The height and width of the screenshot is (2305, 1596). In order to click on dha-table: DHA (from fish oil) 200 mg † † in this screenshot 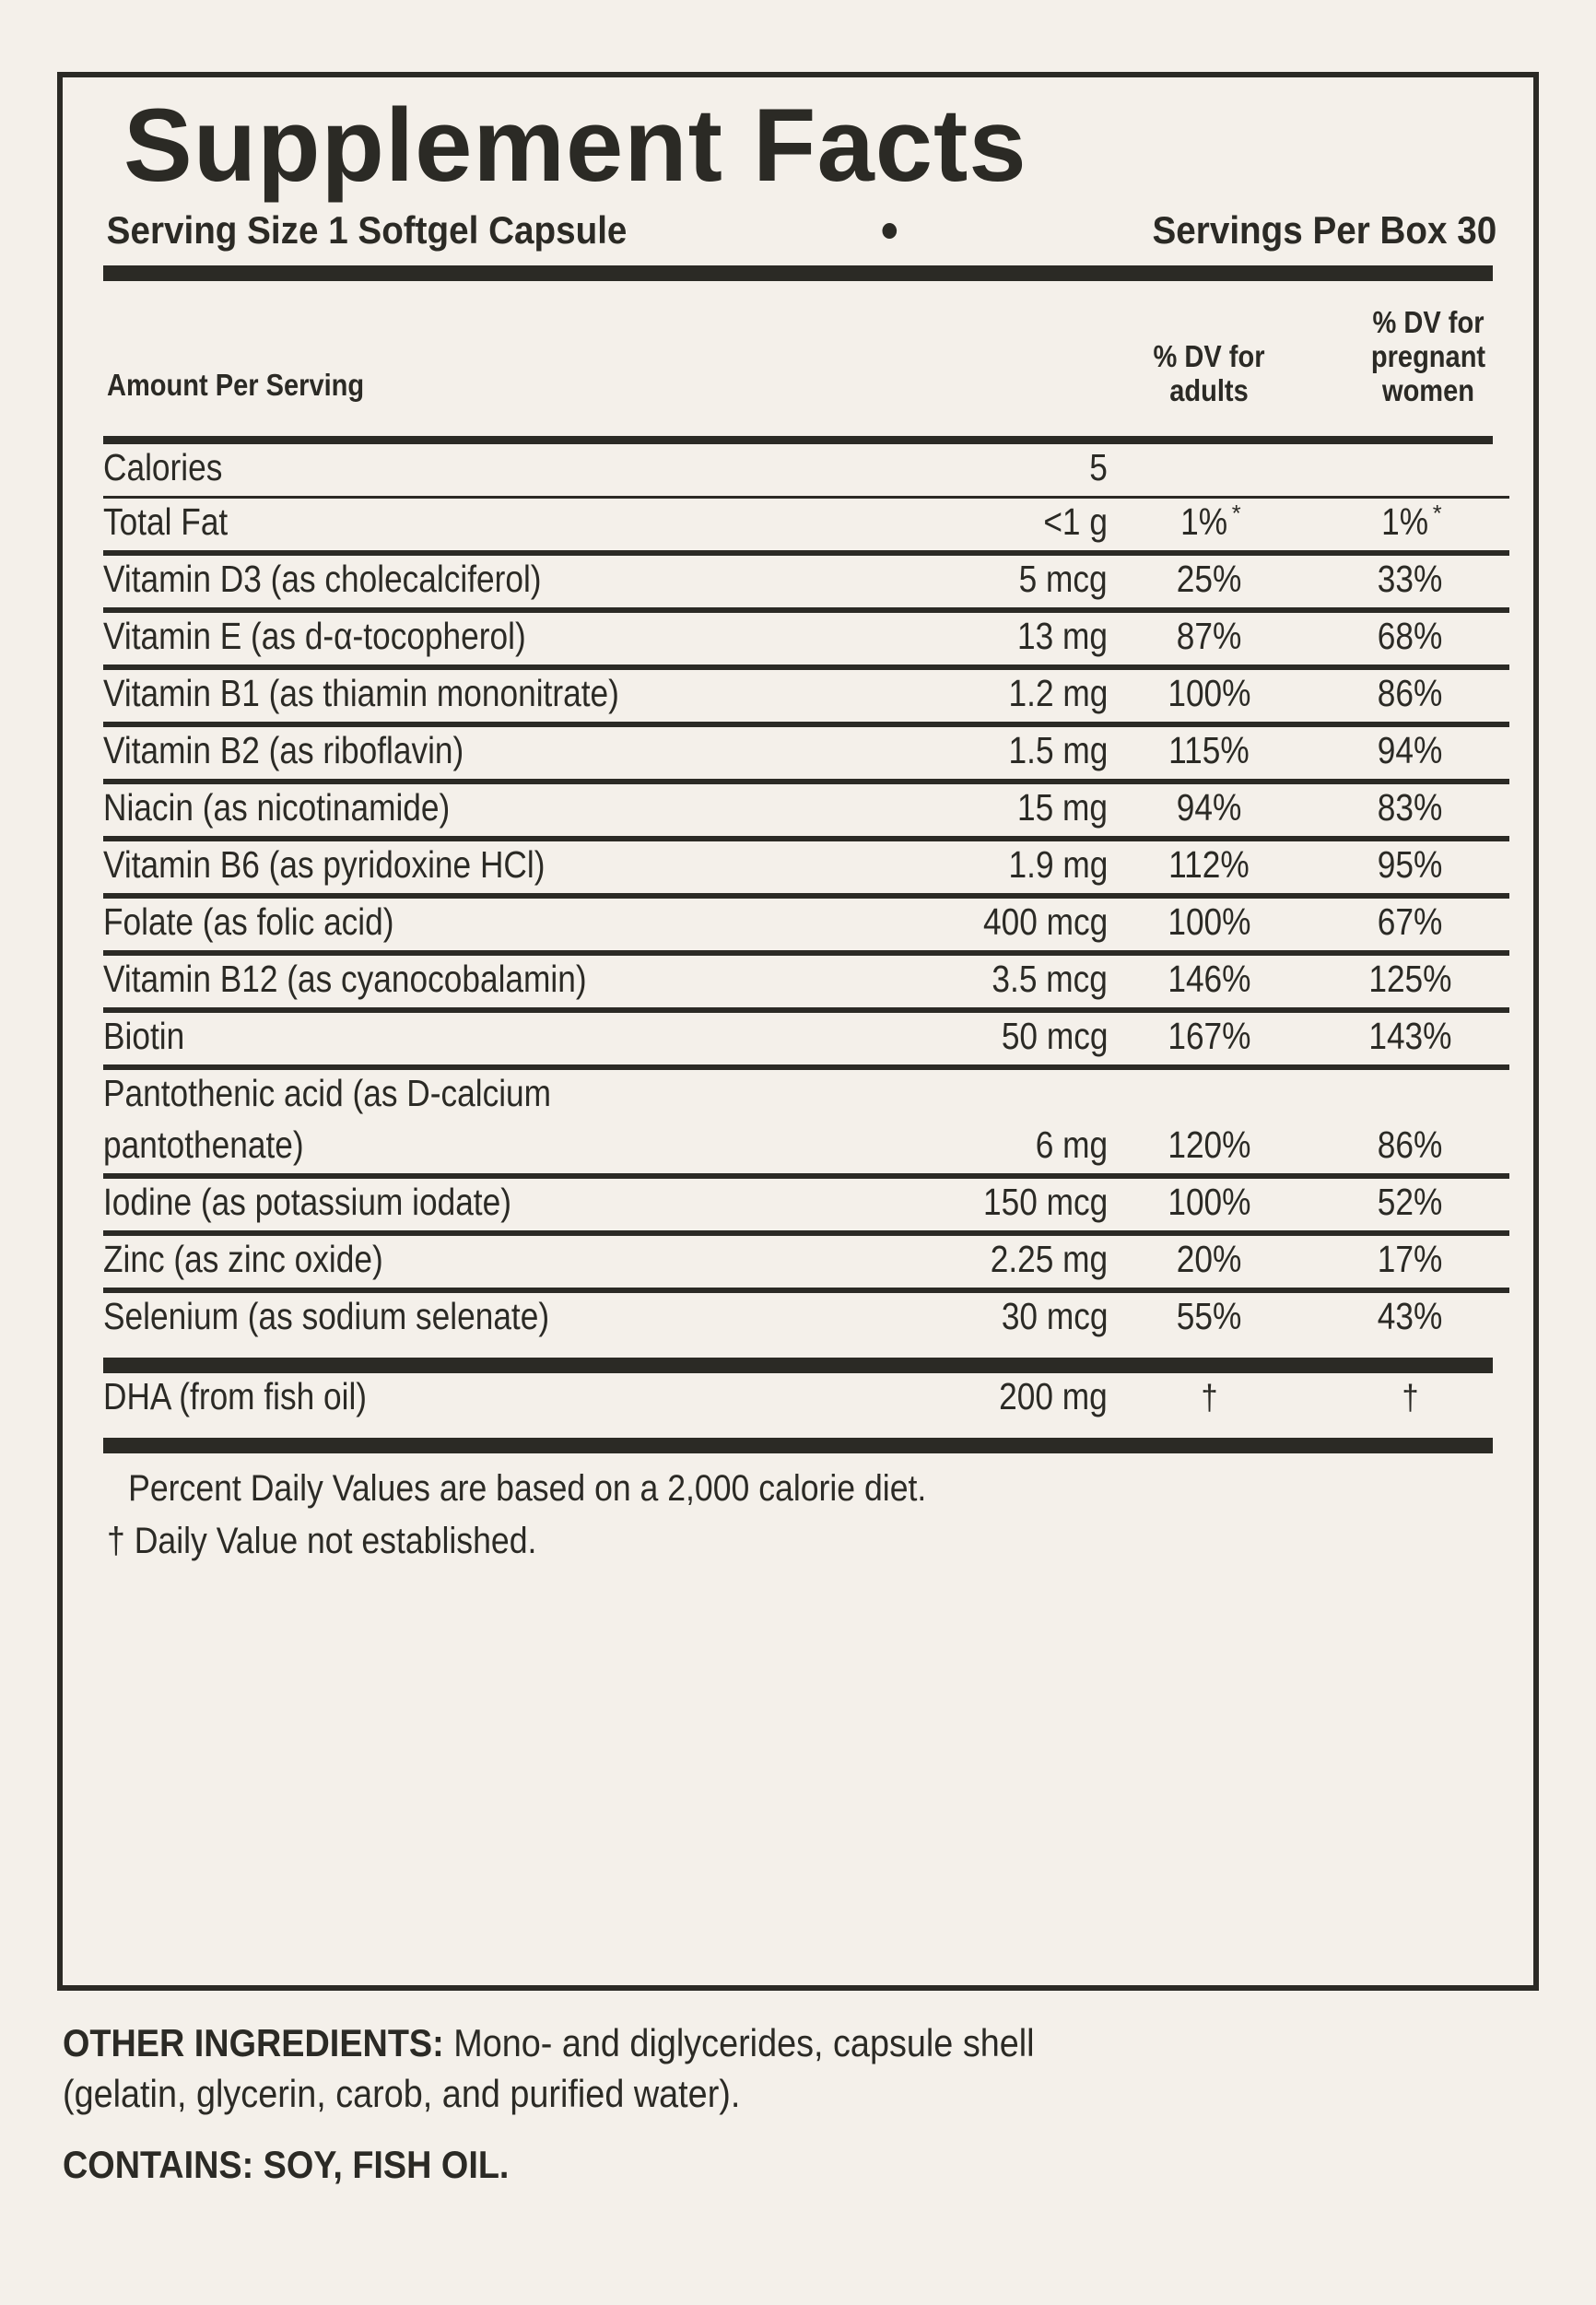, I will do `click(806, 1399)`.